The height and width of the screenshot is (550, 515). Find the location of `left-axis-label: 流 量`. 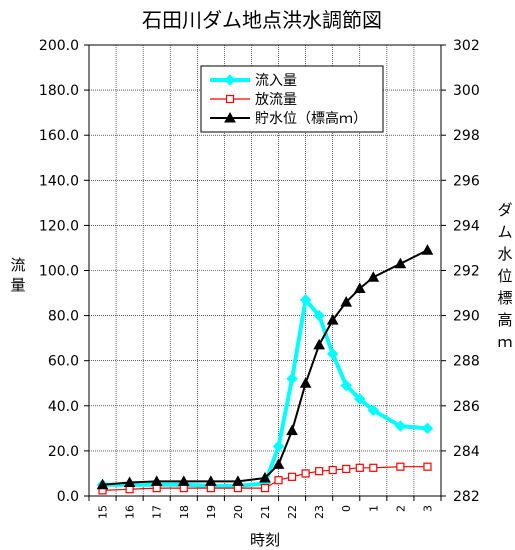

left-axis-label: 流 量 is located at coordinates (17, 275).